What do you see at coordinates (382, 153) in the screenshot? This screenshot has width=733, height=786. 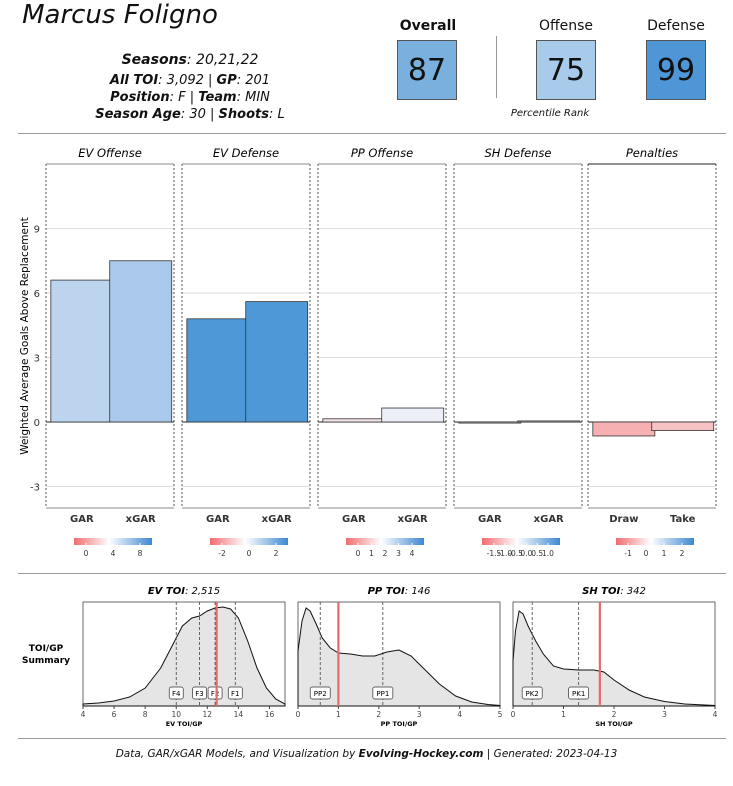 I see `panel-title: PP Offense` at bounding box center [382, 153].